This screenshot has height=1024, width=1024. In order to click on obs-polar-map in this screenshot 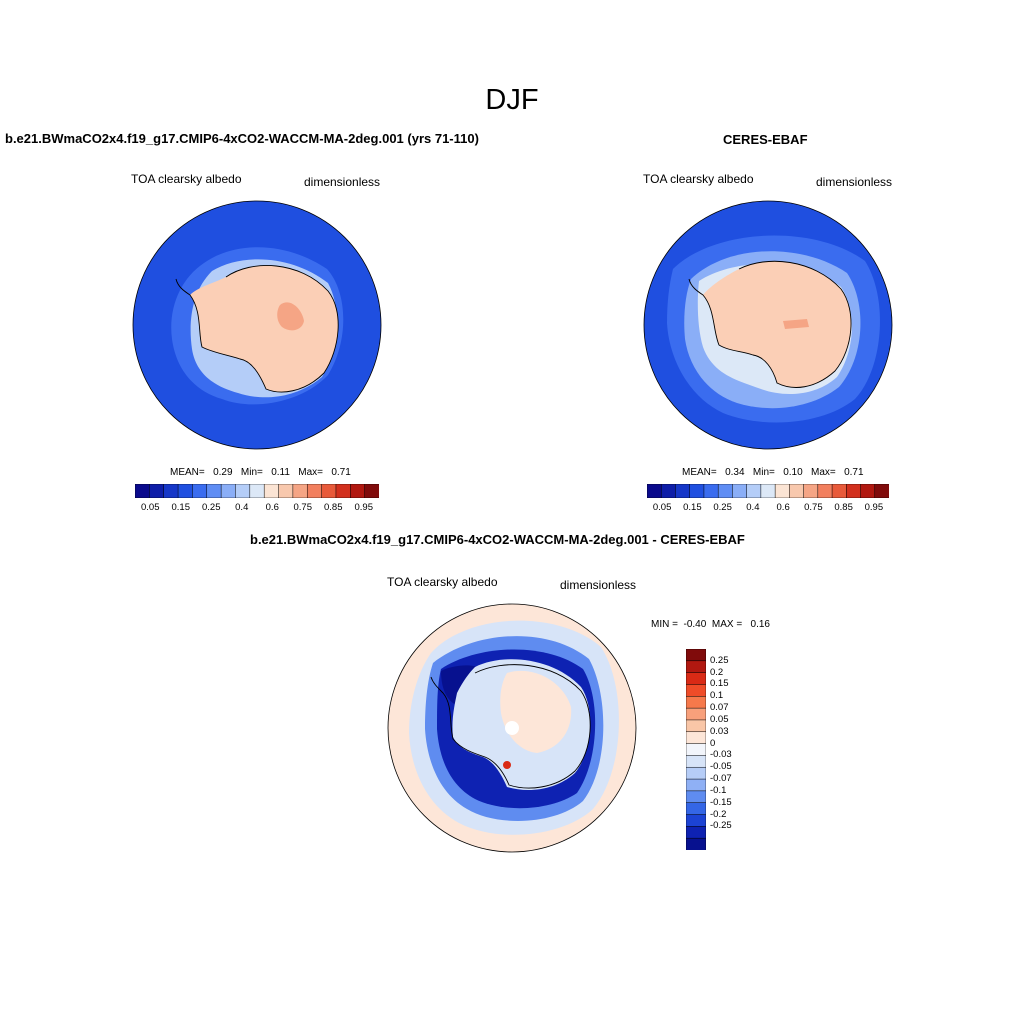, I will do `click(768, 325)`.